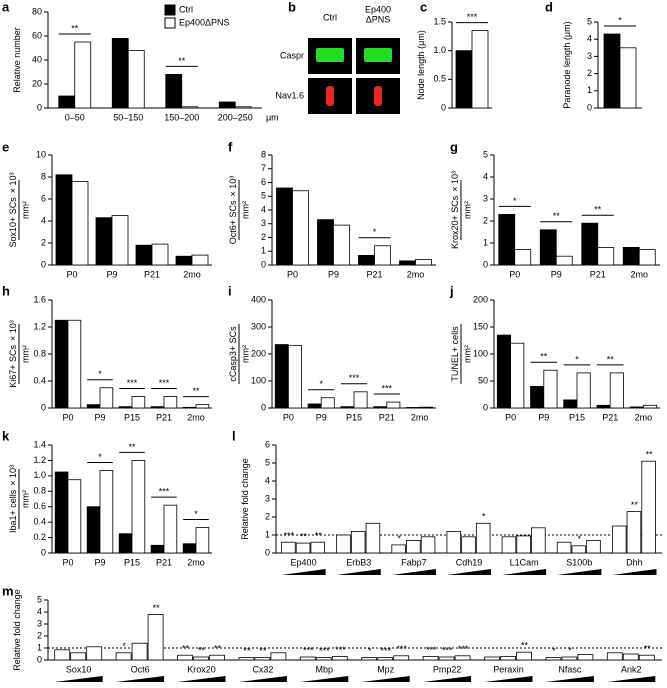 This screenshot has width=667, height=688. I want to click on panel-letter: e, so click(5, 146).